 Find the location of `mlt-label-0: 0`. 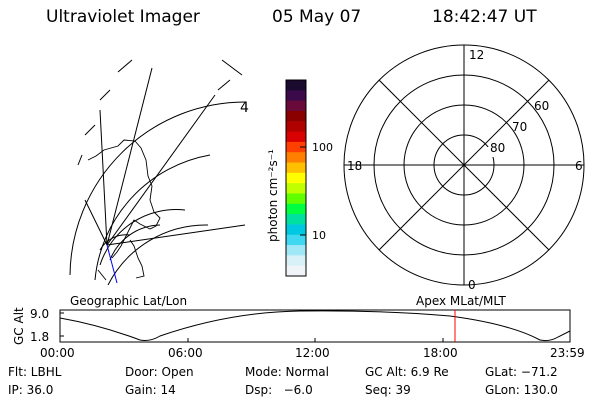

mlt-label-0: 0 is located at coordinates (472, 285).